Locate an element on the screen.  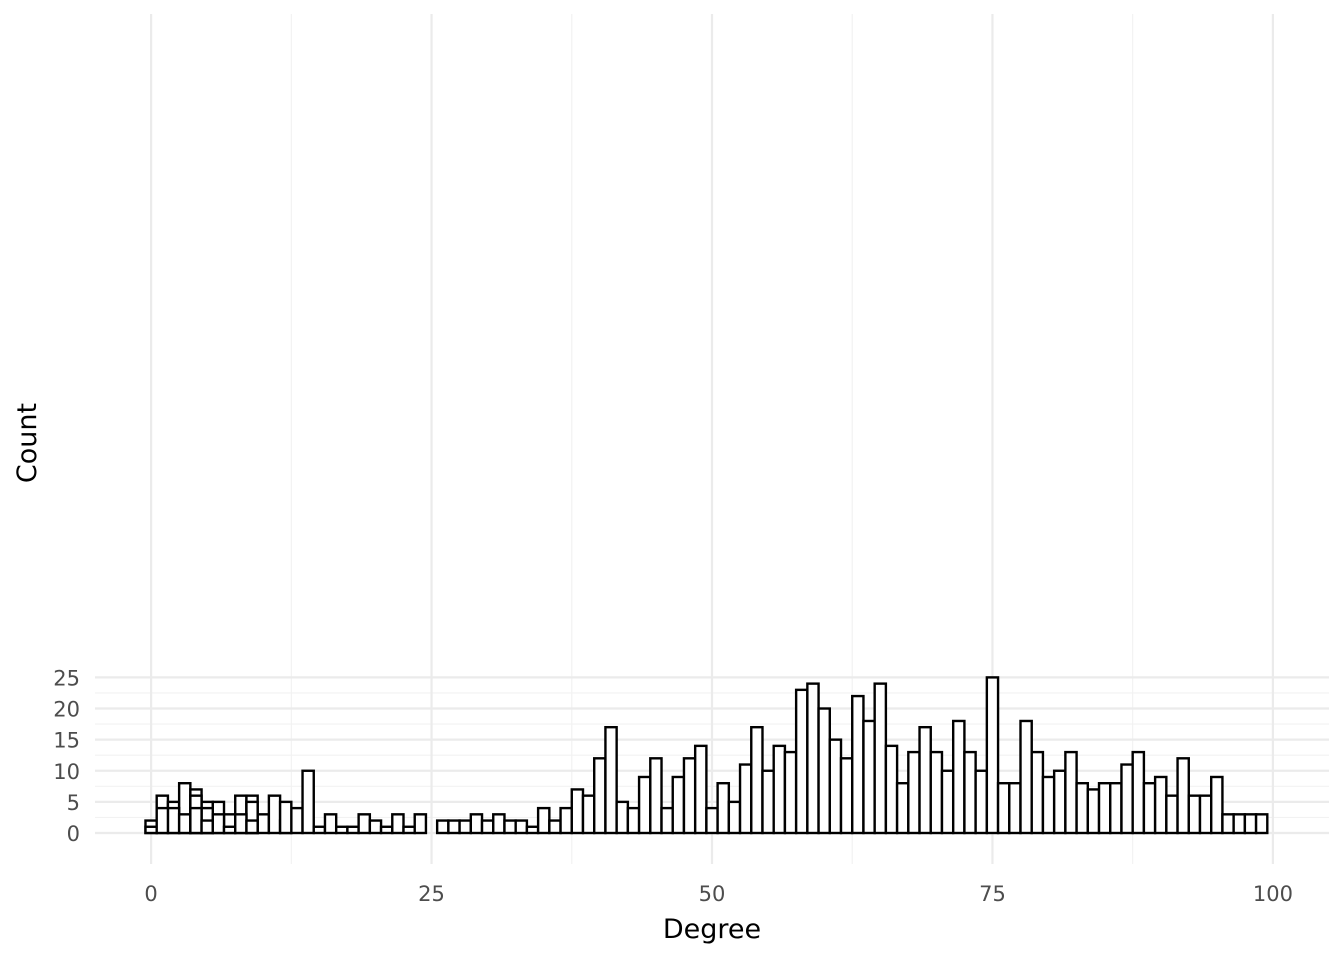
y-tick-label: 0 is located at coordinates (73, 834).